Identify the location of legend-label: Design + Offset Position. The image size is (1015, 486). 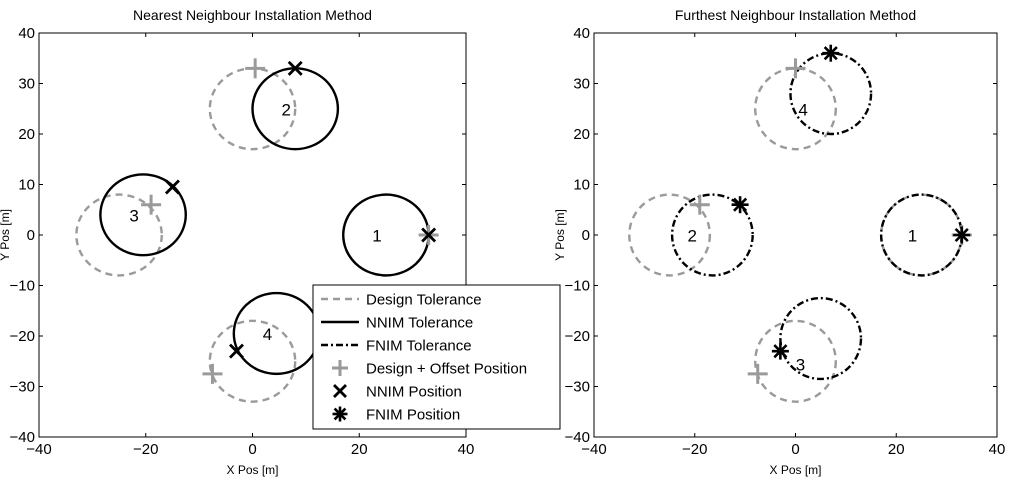
(446, 369).